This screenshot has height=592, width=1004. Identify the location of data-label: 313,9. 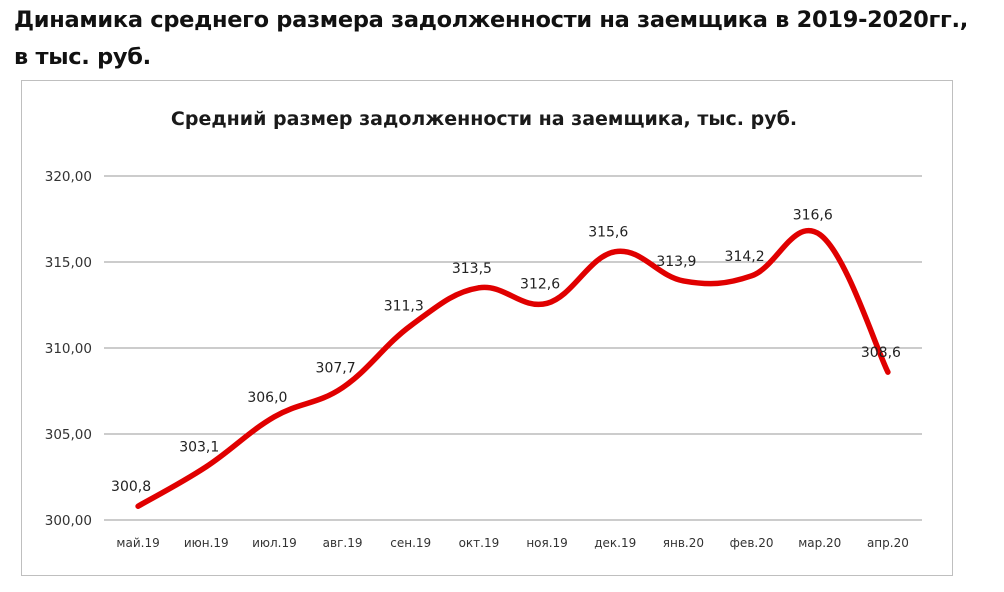
(676, 262).